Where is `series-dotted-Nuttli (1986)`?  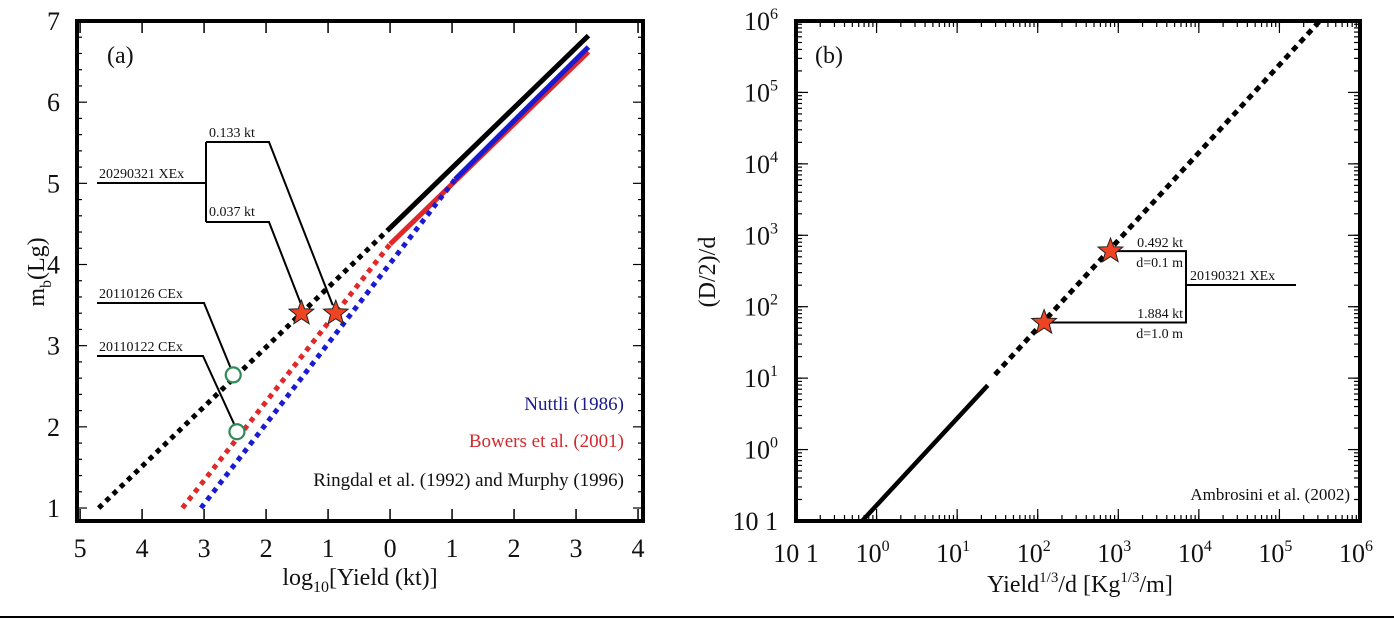
series-dotted-Nuttli (1986) is located at coordinates (328, 343).